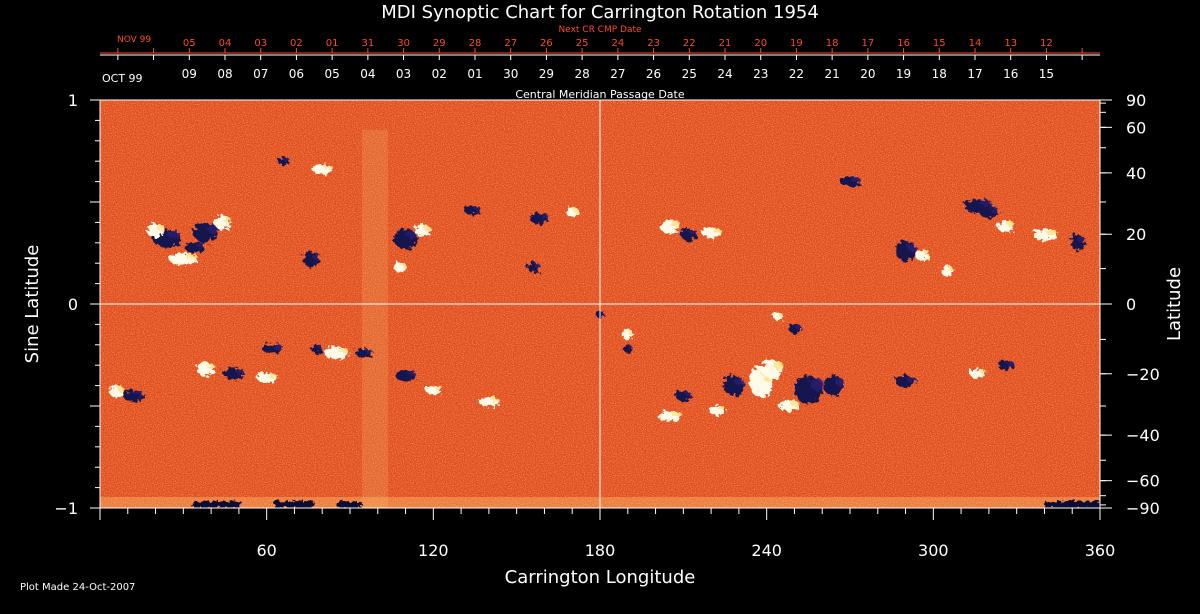  What do you see at coordinates (939, 74) in the screenshot?
I see `cmp-tick-label: 18` at bounding box center [939, 74].